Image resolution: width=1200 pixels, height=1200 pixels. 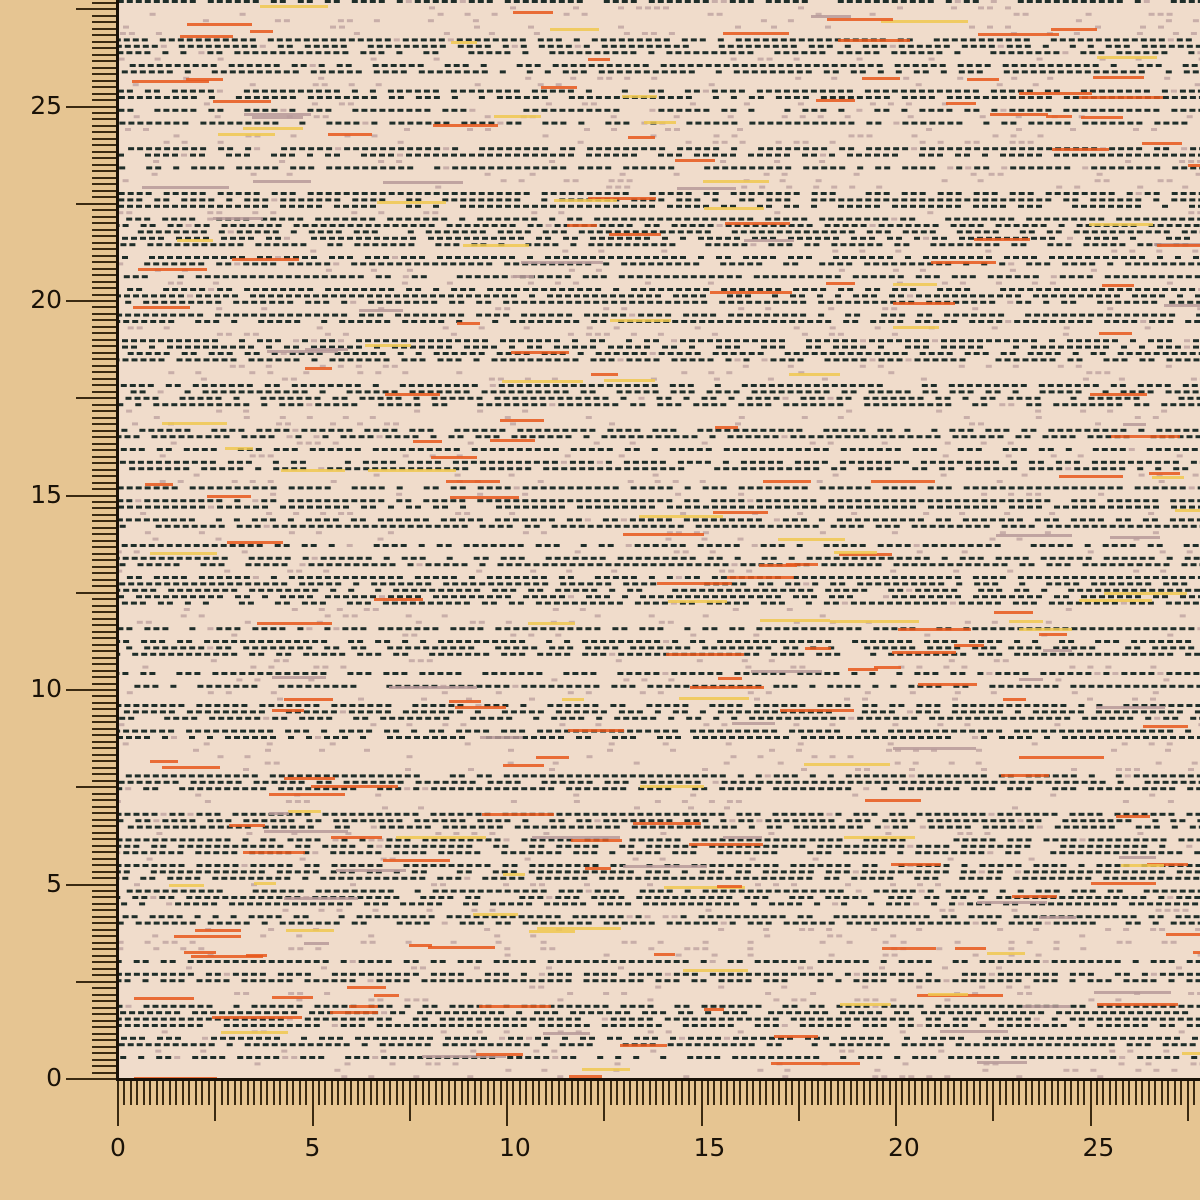 What do you see at coordinates (46, 688) in the screenshot?
I see `y-ruler-label: 10` at bounding box center [46, 688].